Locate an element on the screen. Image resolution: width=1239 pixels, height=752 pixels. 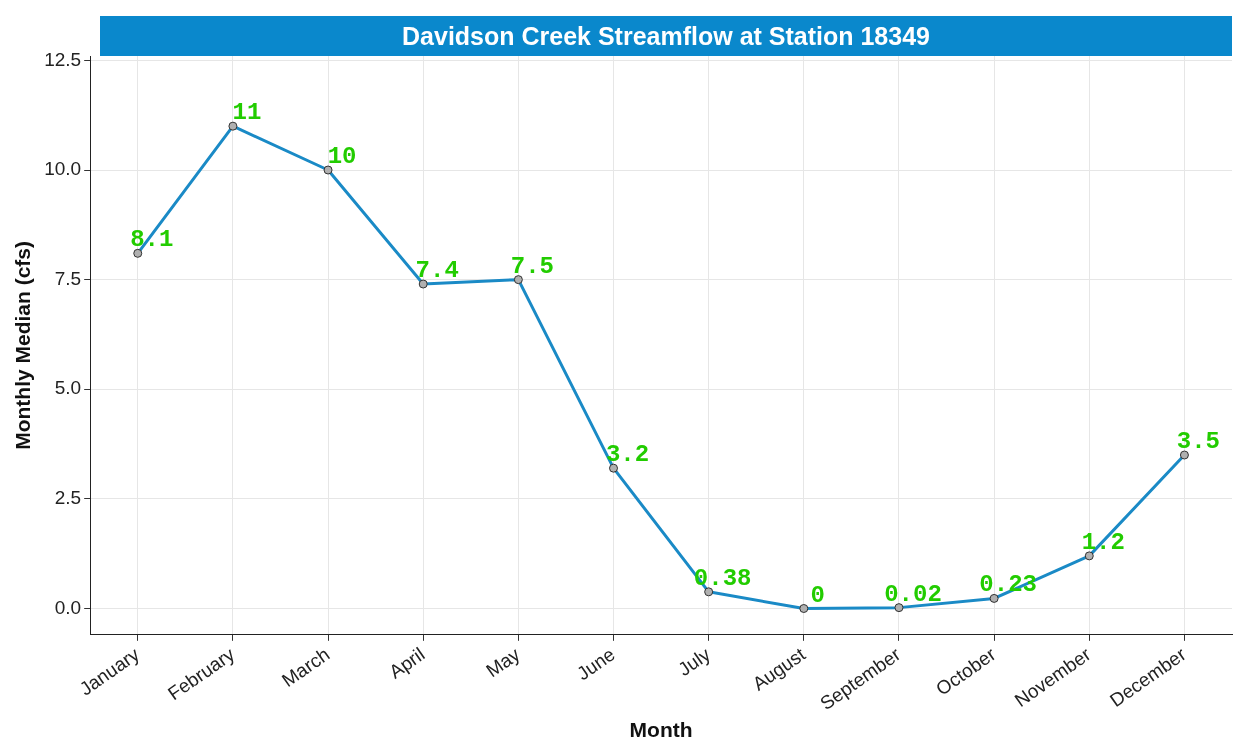
data-label: 0.02 is located at coordinates (913, 594).